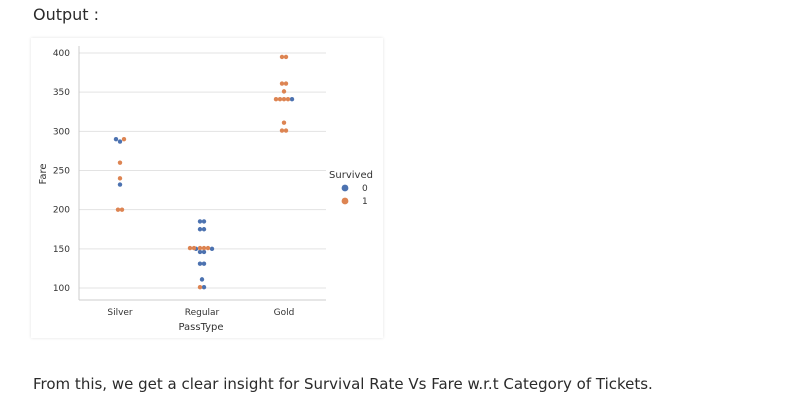  Describe the element at coordinates (351, 188) in the screenshot. I see `legend: Survived 0 1` at that location.